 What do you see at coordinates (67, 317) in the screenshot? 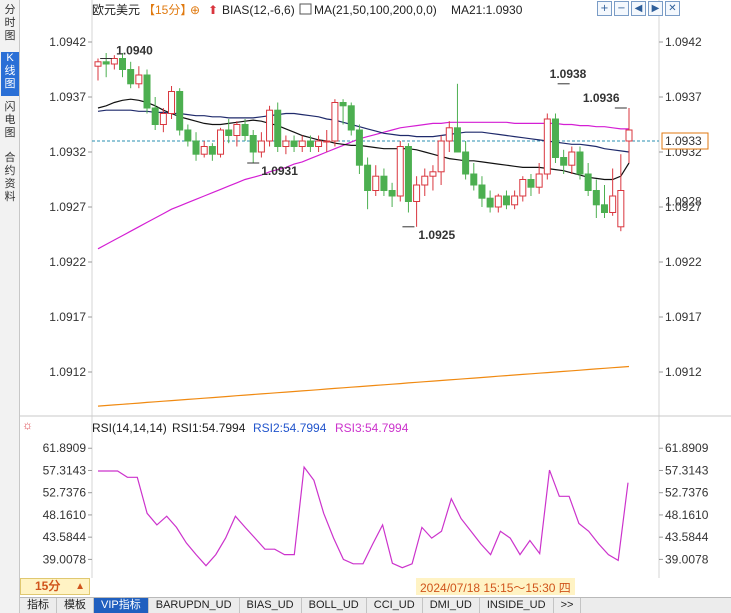
I see `left-tick-label: 1.0917` at bounding box center [67, 317].